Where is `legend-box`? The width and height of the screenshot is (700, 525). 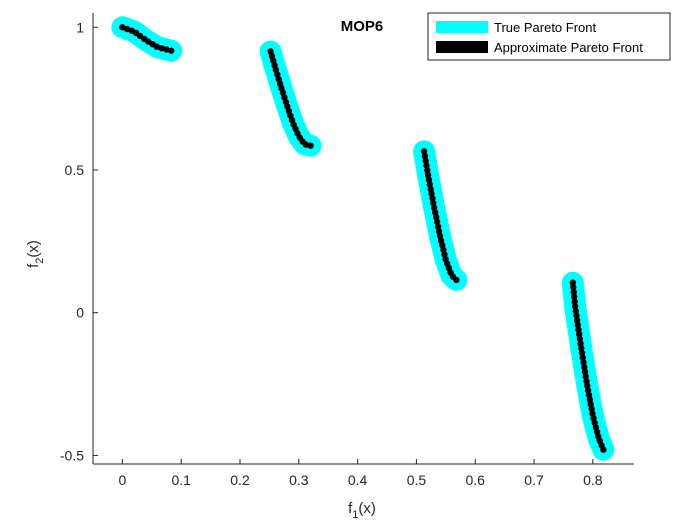
legend-box is located at coordinates (549, 36).